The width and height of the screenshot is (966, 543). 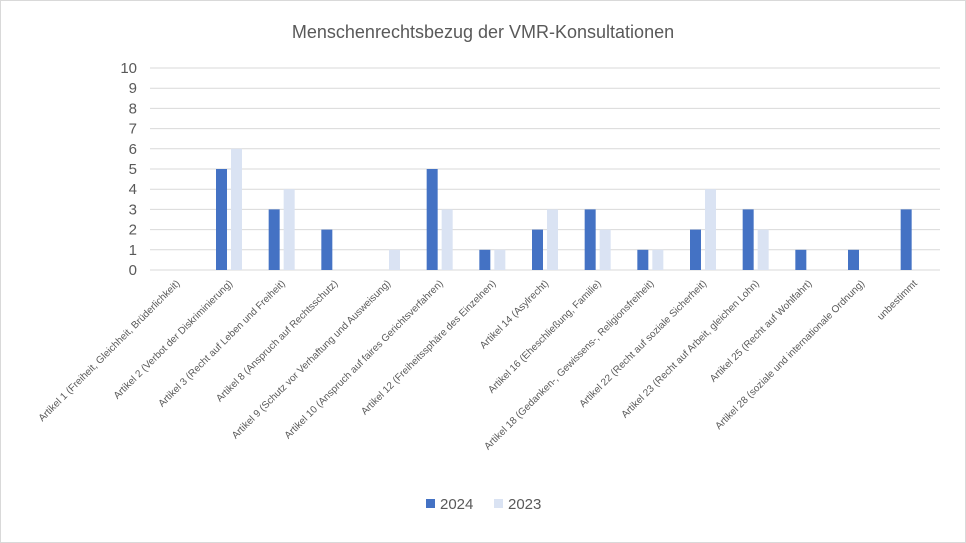 I want to click on legend-swatch-2023, so click(x=498, y=503).